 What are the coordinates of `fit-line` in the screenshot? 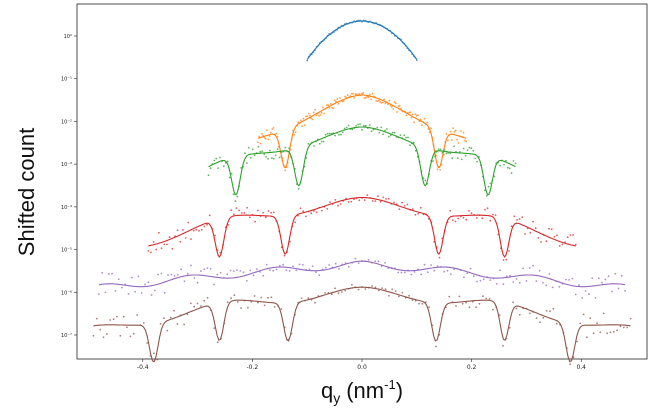 It's located at (362, 131).